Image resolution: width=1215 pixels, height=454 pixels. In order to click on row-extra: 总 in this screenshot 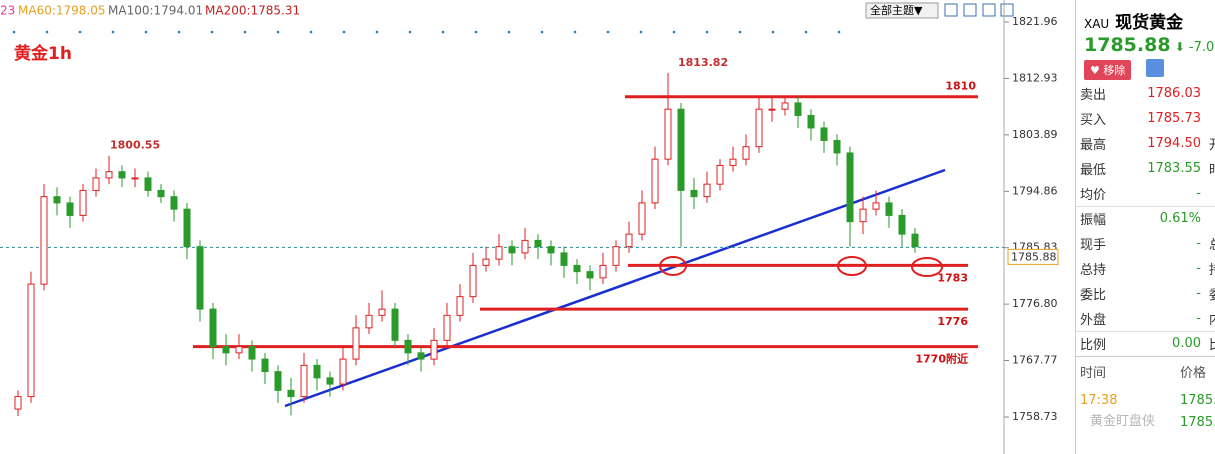, I will do `click(1212, 243)`.